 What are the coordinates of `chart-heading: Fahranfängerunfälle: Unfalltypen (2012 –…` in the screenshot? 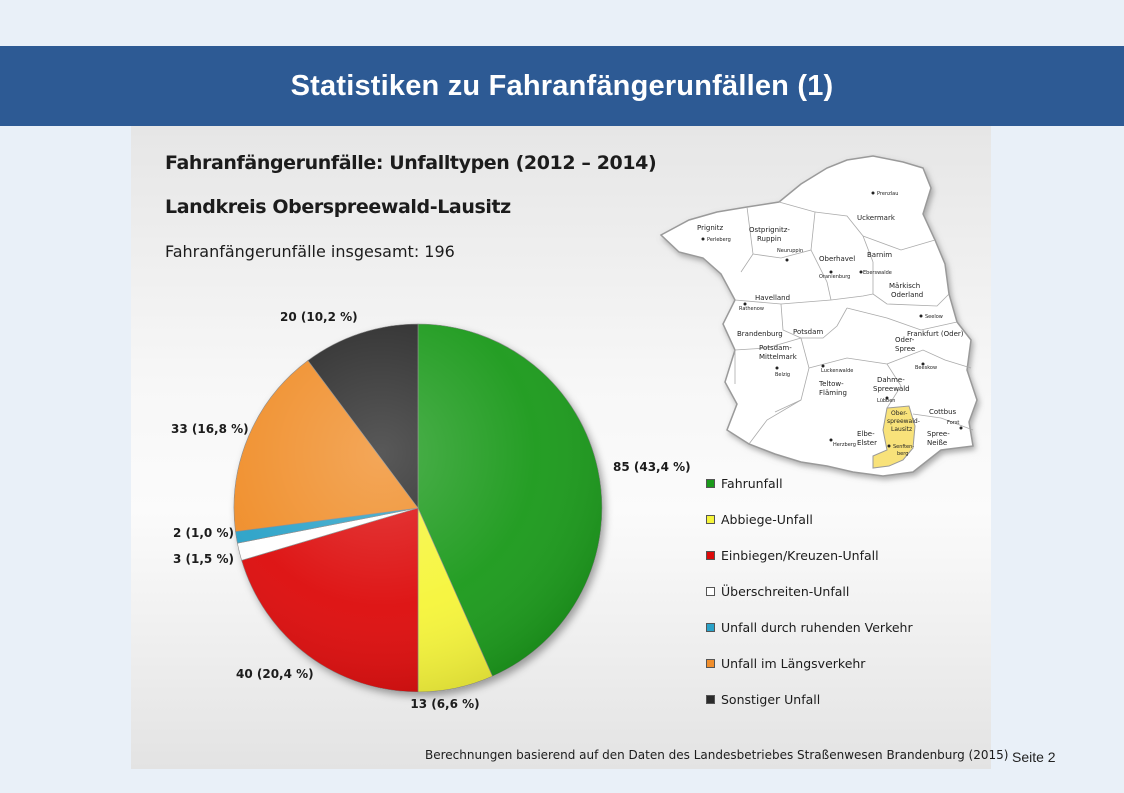 It's located at (411, 163).